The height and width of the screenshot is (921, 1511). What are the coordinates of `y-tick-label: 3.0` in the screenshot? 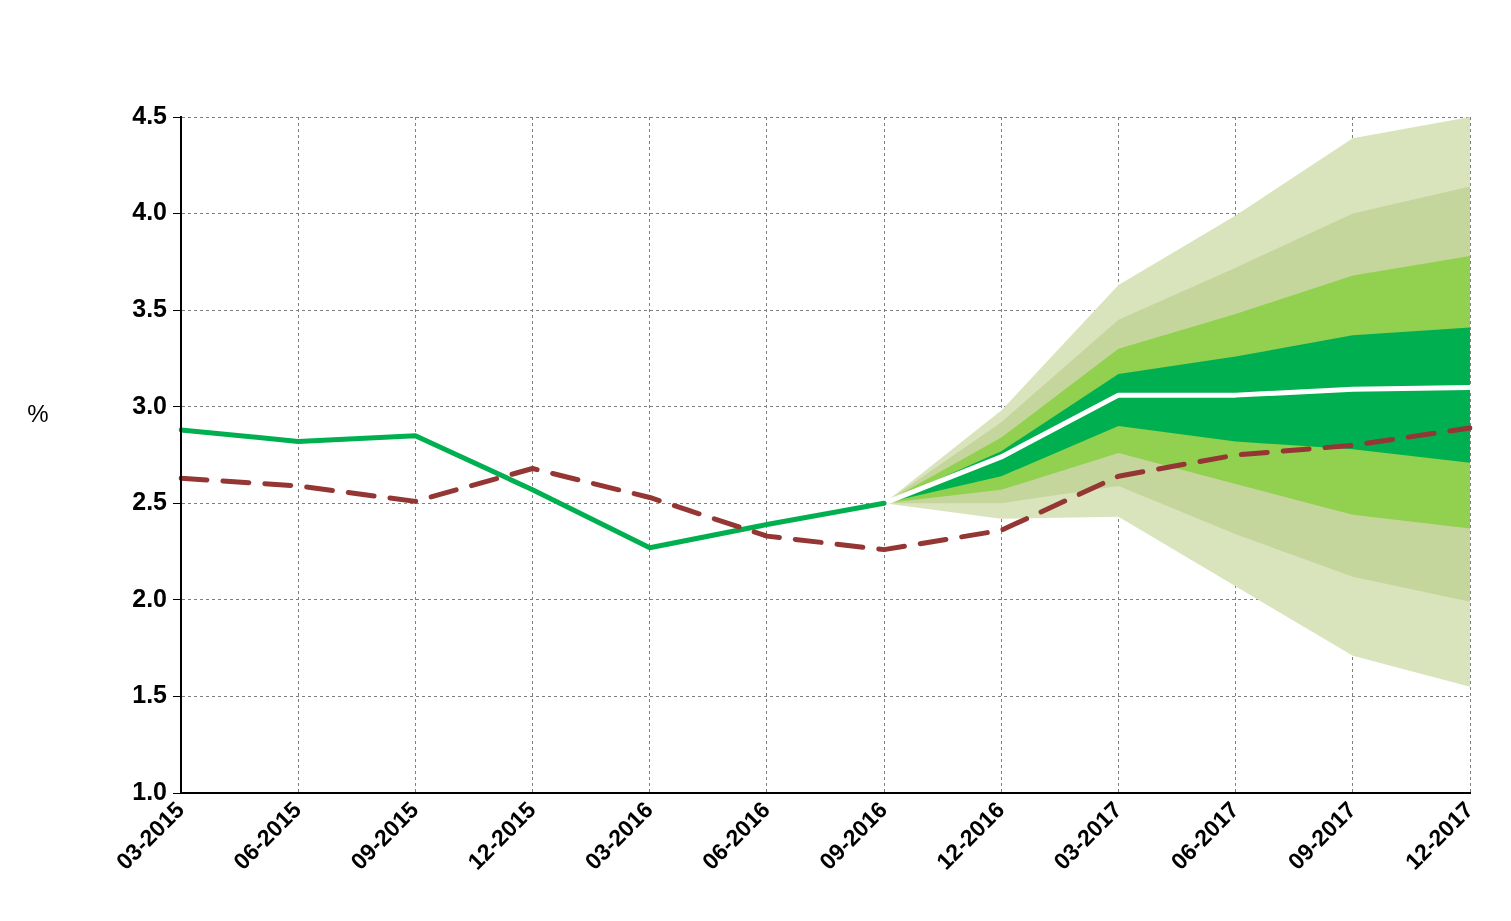 It's located at (149, 404).